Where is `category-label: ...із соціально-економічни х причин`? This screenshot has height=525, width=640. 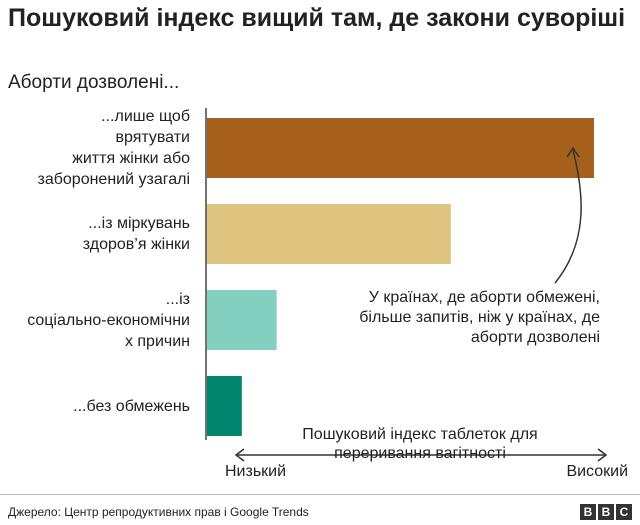
category-label: ...із соціально-економічни х причин is located at coordinates (95, 320).